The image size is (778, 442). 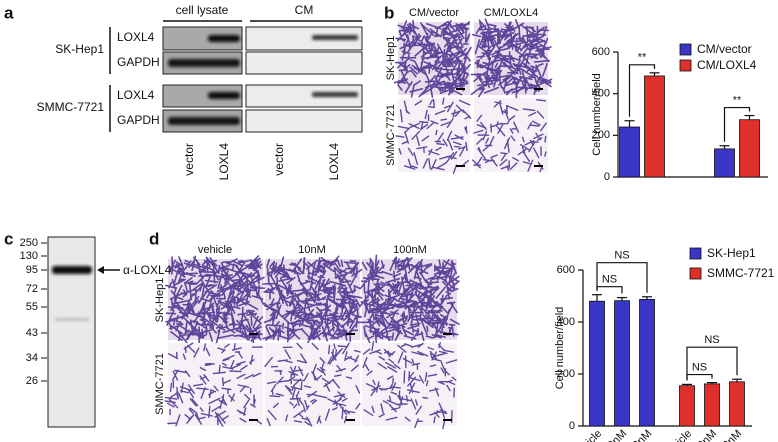 What do you see at coordinates (202, 10) in the screenshot?
I see `header: cell lysate` at bounding box center [202, 10].